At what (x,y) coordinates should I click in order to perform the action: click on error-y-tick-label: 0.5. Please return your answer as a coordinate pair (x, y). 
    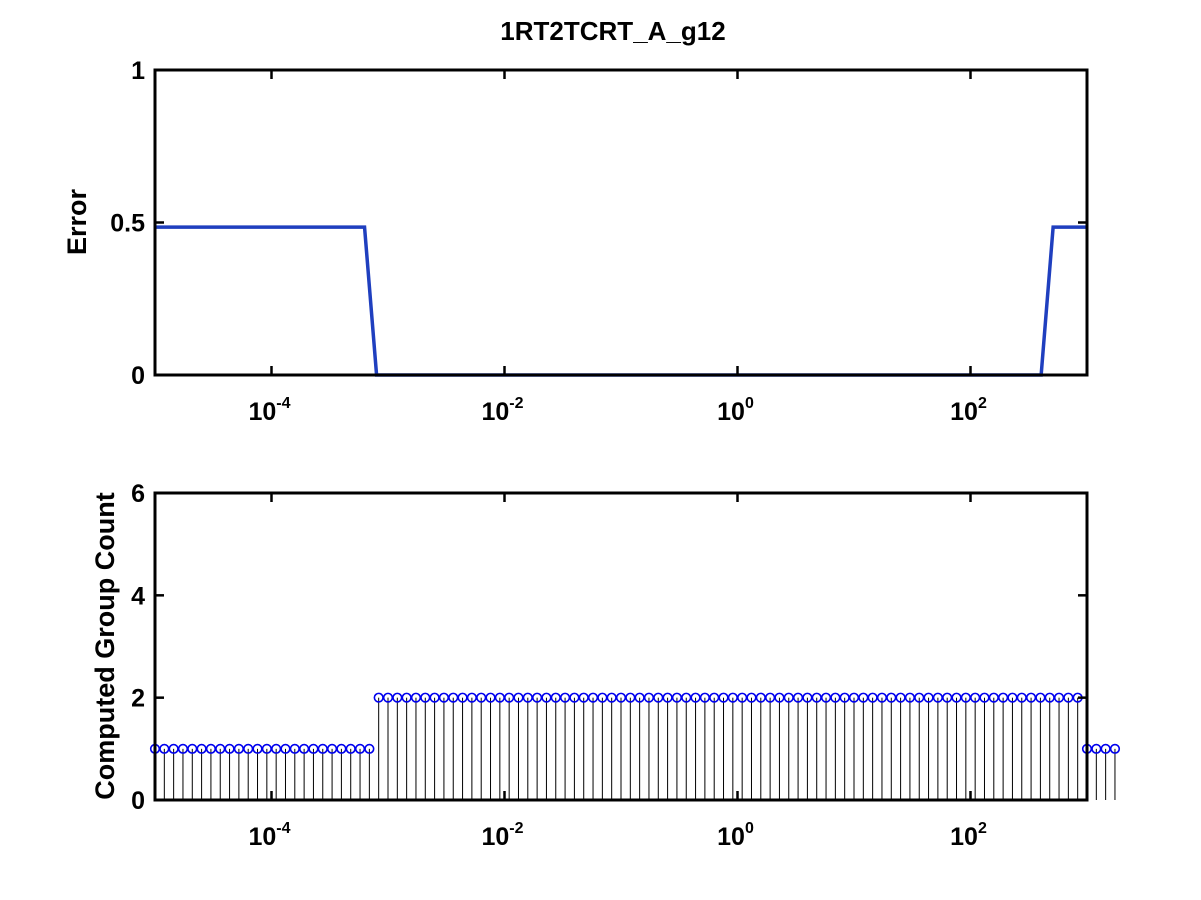
    Looking at the image, I should click on (127, 224).